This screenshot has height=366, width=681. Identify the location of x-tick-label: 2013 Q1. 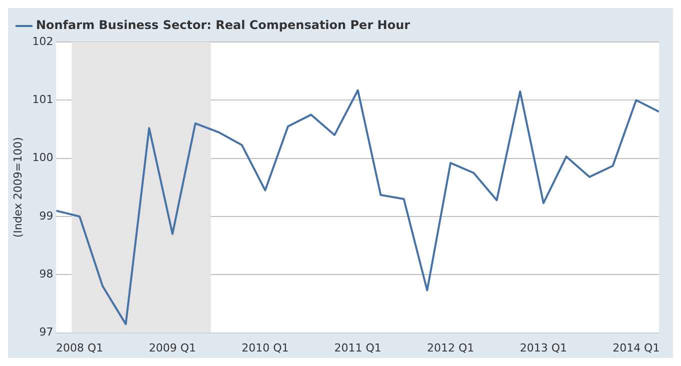
(544, 347).